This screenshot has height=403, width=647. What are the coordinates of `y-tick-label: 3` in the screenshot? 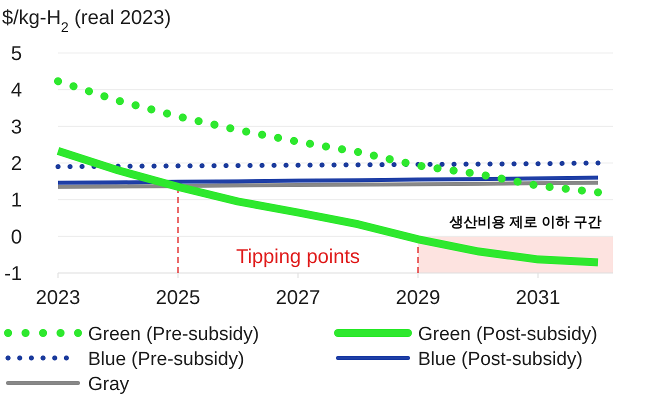 It's located at (16, 127).